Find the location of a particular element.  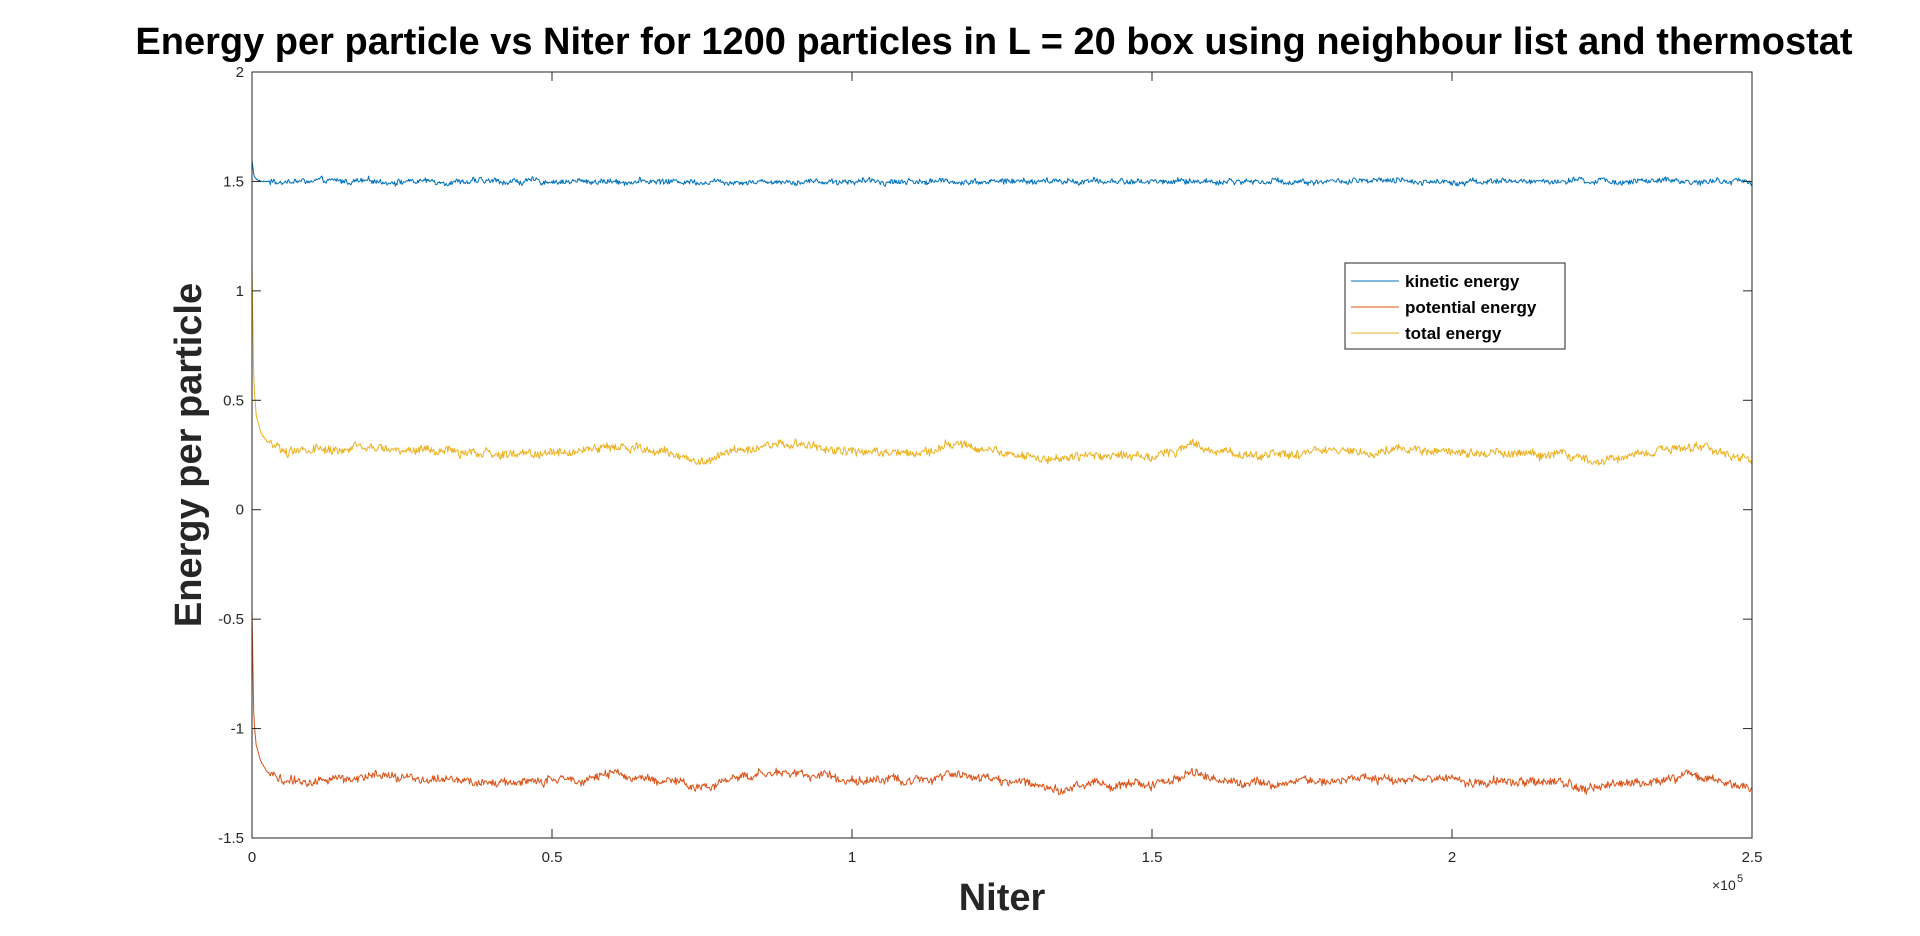

x-tick-label: 0 is located at coordinates (252, 857).